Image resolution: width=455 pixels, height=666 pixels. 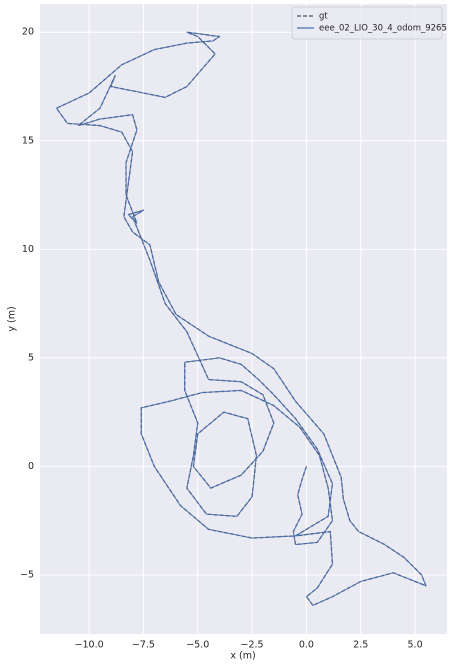 I want to click on legend-label: eee_02_LIO_30_4_odom_9265, so click(x=383, y=29).